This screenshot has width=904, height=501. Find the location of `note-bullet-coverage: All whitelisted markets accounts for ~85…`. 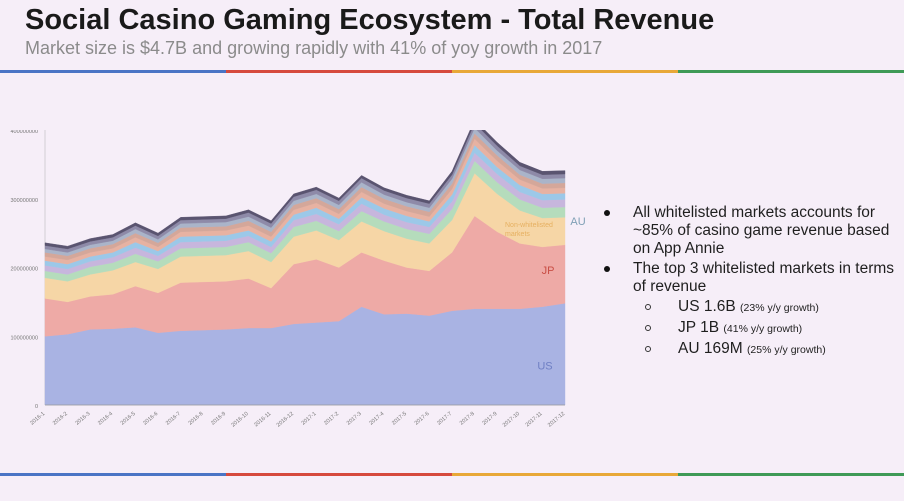

note-bullet-coverage: All whitelisted markets accounts for ~85… is located at coordinates (750, 231).